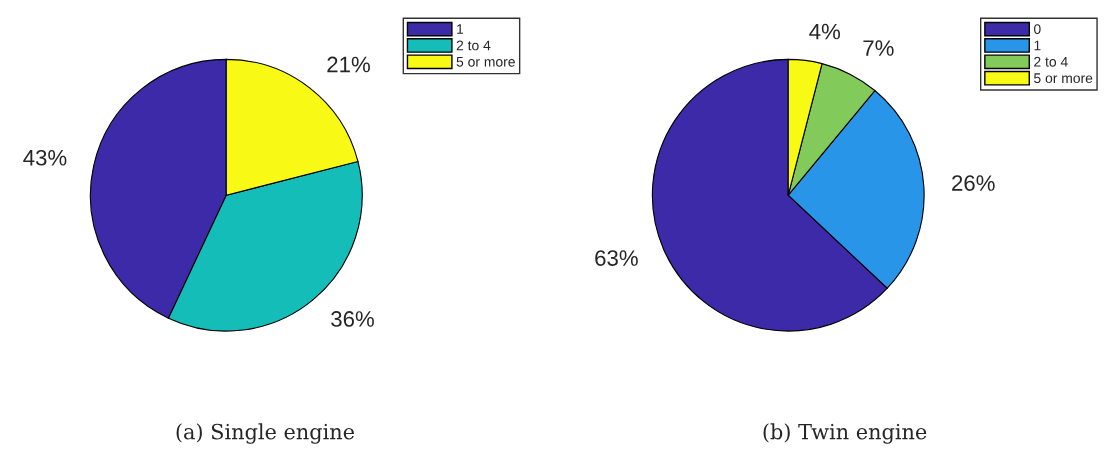 Image resolution: width=1104 pixels, height=454 pixels. I want to click on data-label: 7%, so click(878, 48).